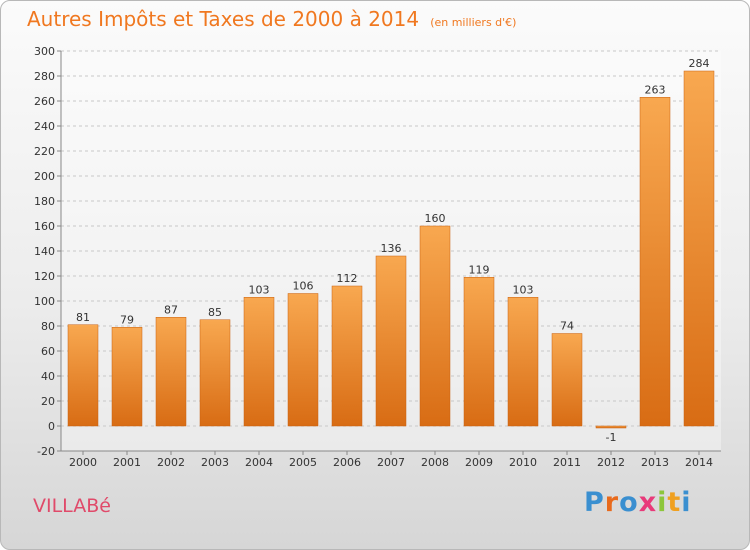 The width and height of the screenshot is (750, 550). Describe the element at coordinates (259, 462) in the screenshot. I see `x-tick-label: 2004` at that location.